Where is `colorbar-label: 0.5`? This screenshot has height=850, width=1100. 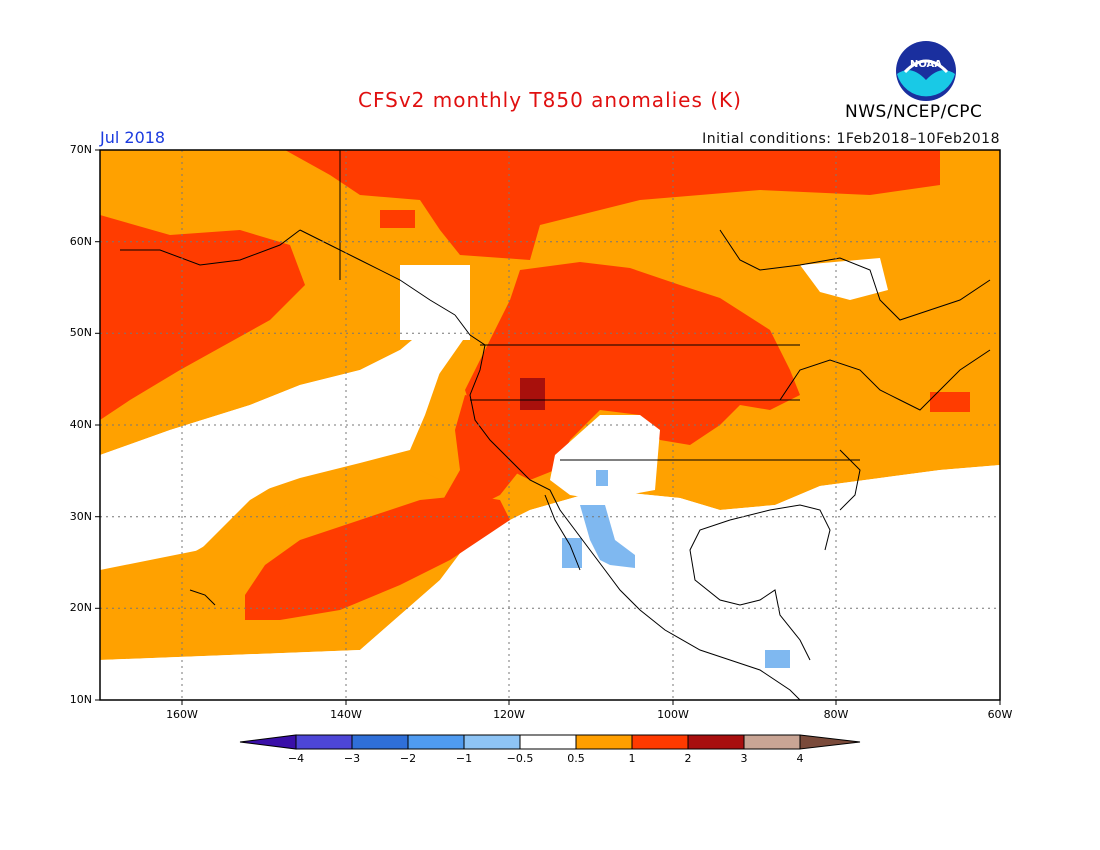
colorbar-label: 0.5 is located at coordinates (576, 758).